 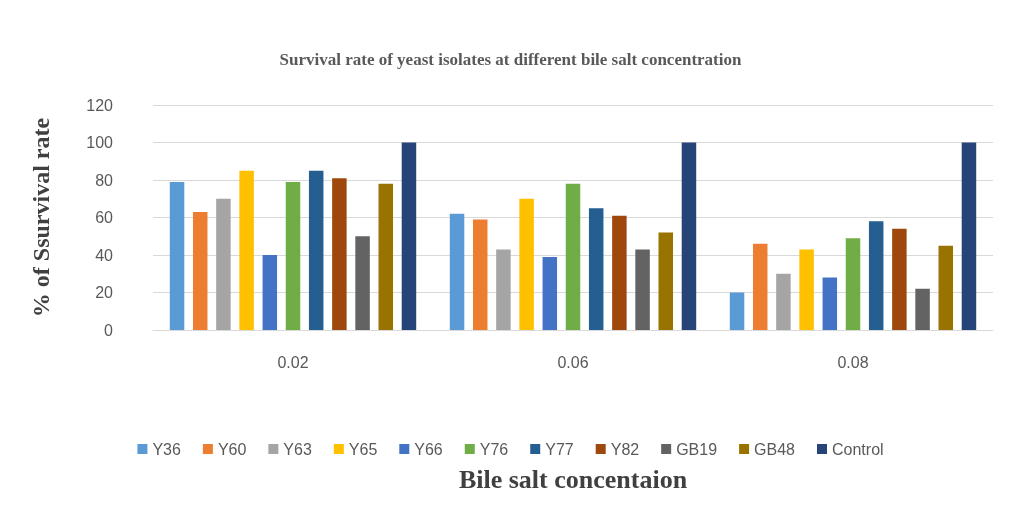 What do you see at coordinates (494, 449) in the screenshot?
I see `legend-label: Y76` at bounding box center [494, 449].